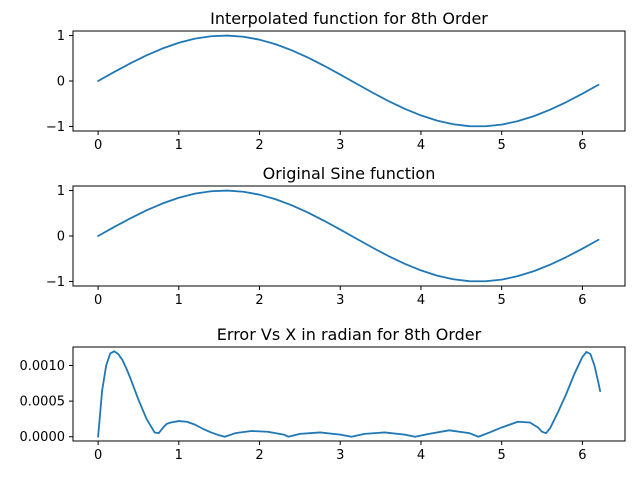 The height and width of the screenshot is (480, 640). I want to click on y-tick-label: 0.0005, so click(43, 402).